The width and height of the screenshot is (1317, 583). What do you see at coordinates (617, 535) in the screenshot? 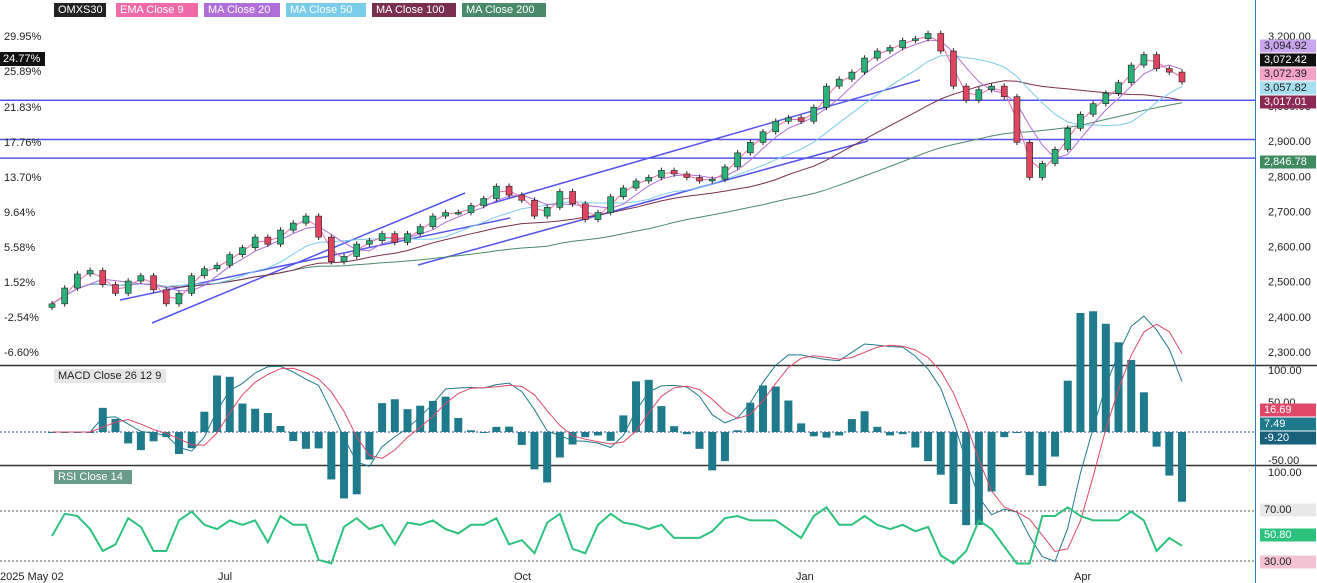
I see `rsi-line` at bounding box center [617, 535].